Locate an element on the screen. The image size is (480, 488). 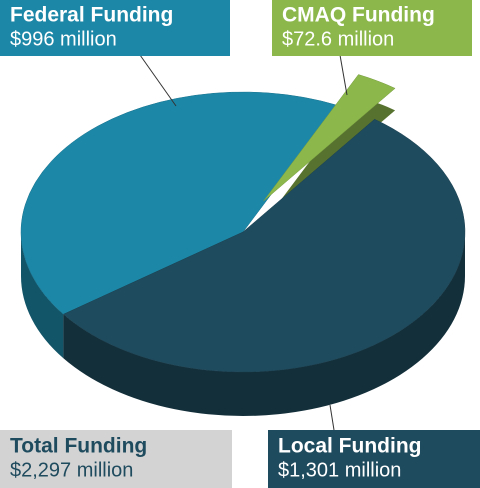
total-box is located at coordinates (116, 459).